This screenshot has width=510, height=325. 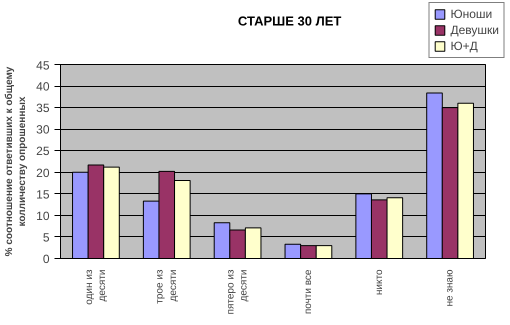 What do you see at coordinates (43, 87) in the screenshot?
I see `y-tick-label: 40` at bounding box center [43, 87].